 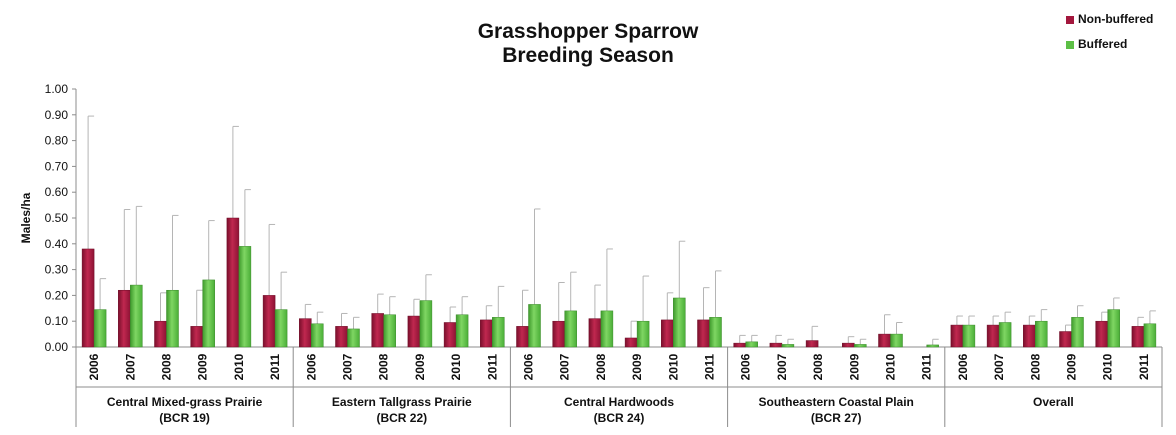 What do you see at coordinates (401, 418) in the screenshot?
I see `group-code-label: (BCR 22)` at bounding box center [401, 418].